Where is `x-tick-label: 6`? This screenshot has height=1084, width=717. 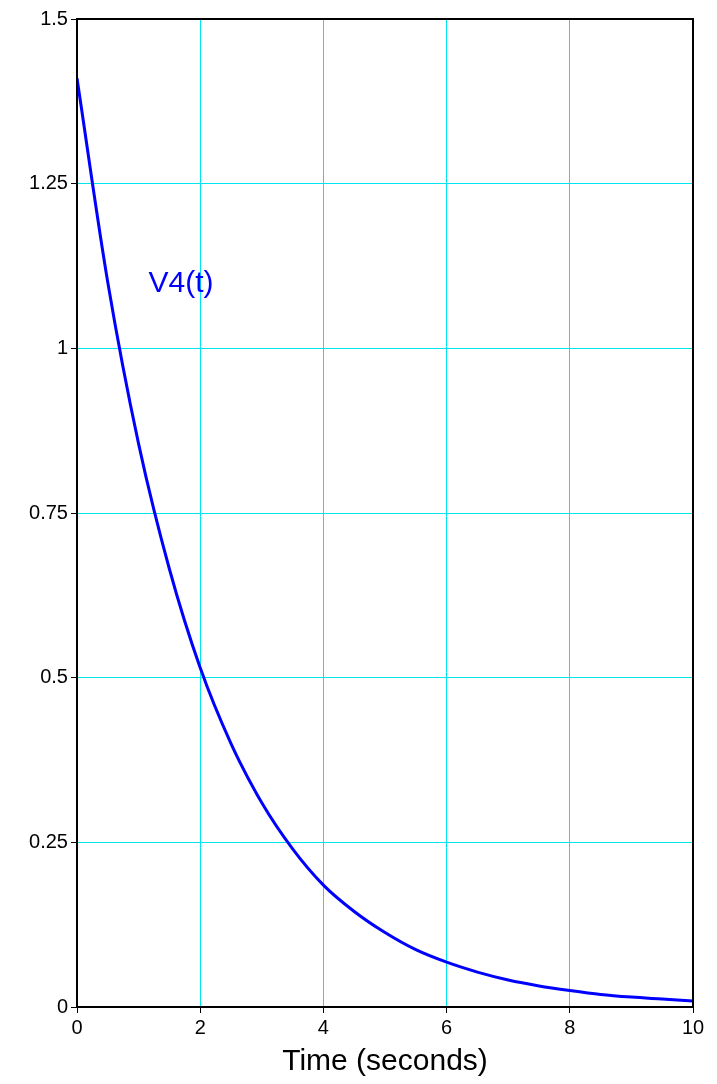 x-tick-label: 6 is located at coordinates (447, 1026).